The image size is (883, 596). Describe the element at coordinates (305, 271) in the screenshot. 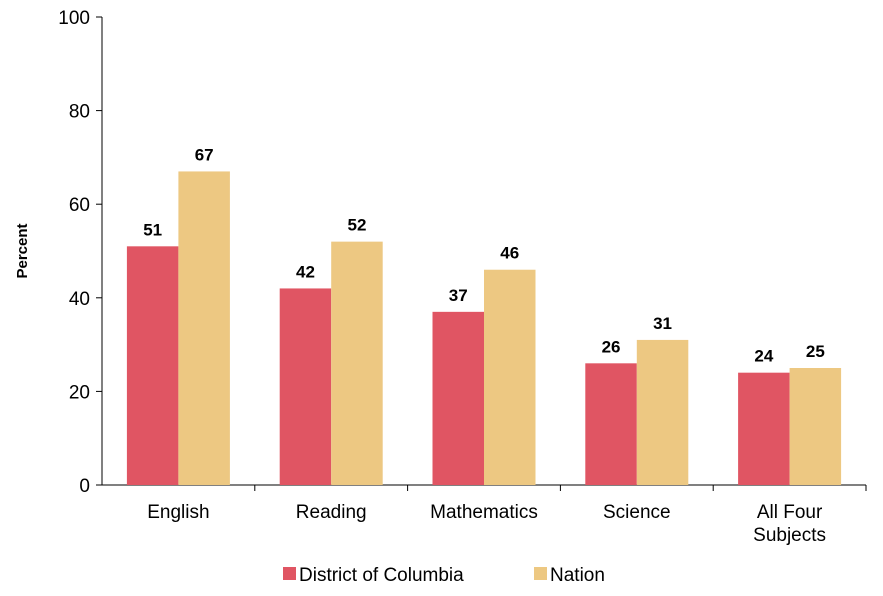

I see `data-label: 42` at that location.